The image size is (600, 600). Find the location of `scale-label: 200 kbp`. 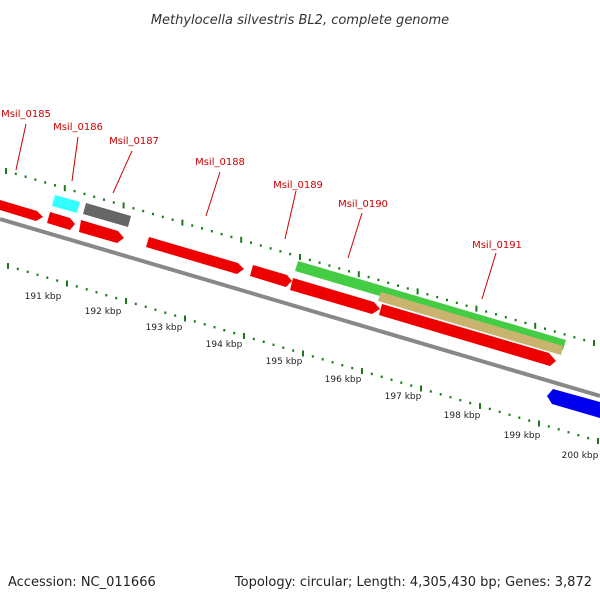

scale-label: 200 kbp is located at coordinates (580, 456).